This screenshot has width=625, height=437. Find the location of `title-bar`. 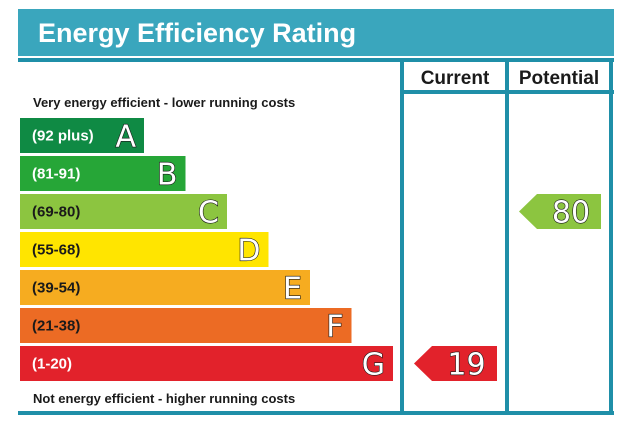

title-bar is located at coordinates (316, 32).